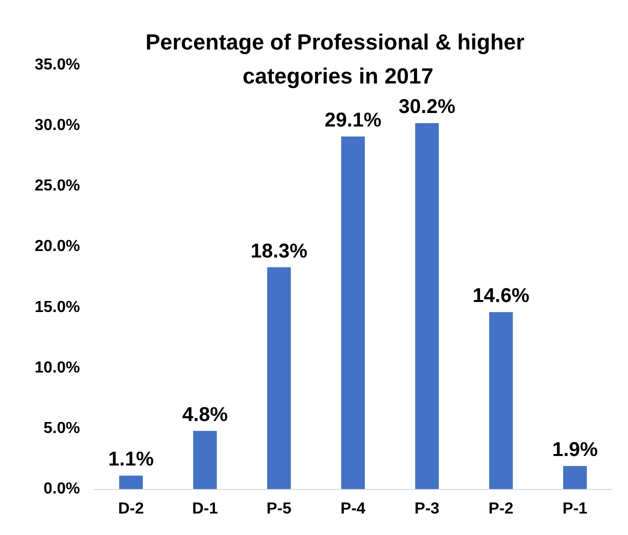  I want to click on x-tick-label: P-5, so click(279, 509).